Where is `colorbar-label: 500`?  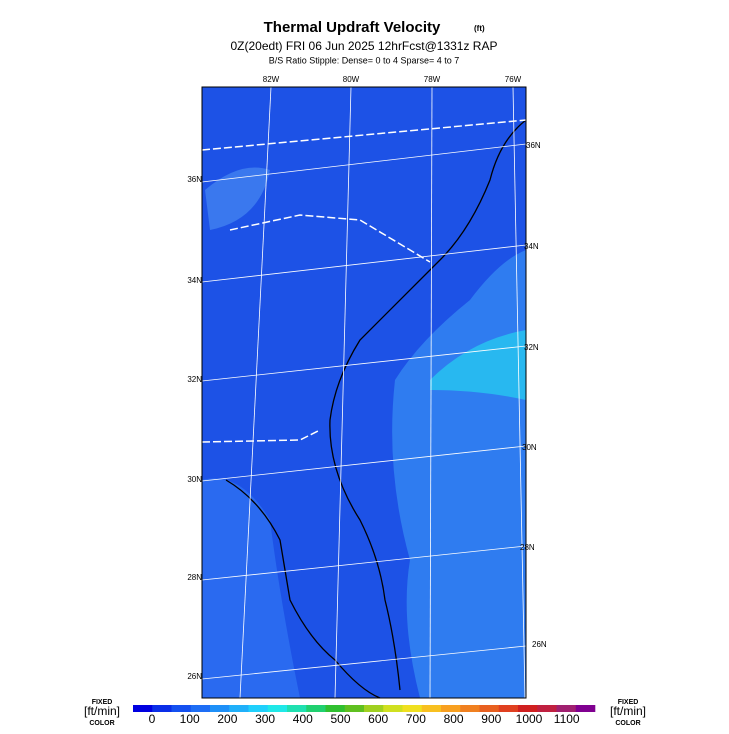 colorbar-label: 500 is located at coordinates (340, 719).